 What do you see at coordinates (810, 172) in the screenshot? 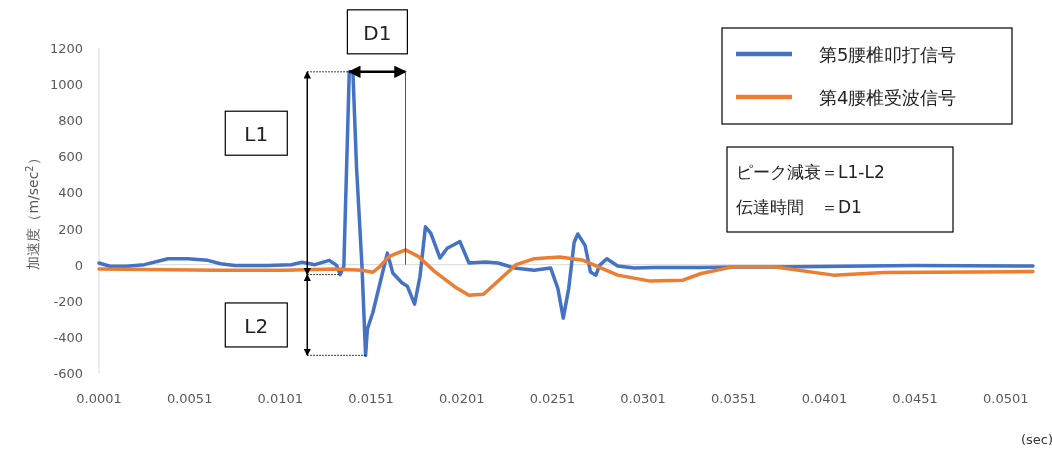
I see `annotation: ピーク減衰＝L1-L2` at bounding box center [810, 172].